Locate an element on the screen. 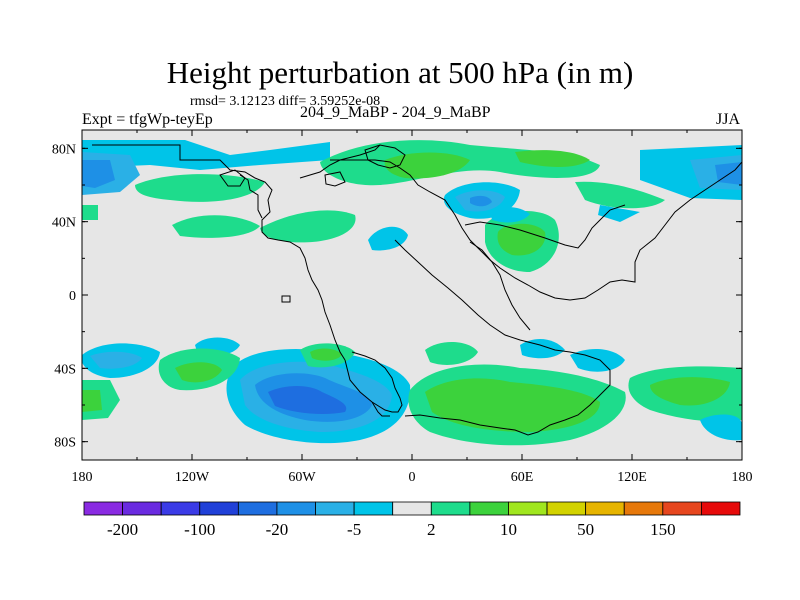 The height and width of the screenshot is (600, 800). experiment-label: Expt = tfgWp-teyEp is located at coordinates (147, 119).